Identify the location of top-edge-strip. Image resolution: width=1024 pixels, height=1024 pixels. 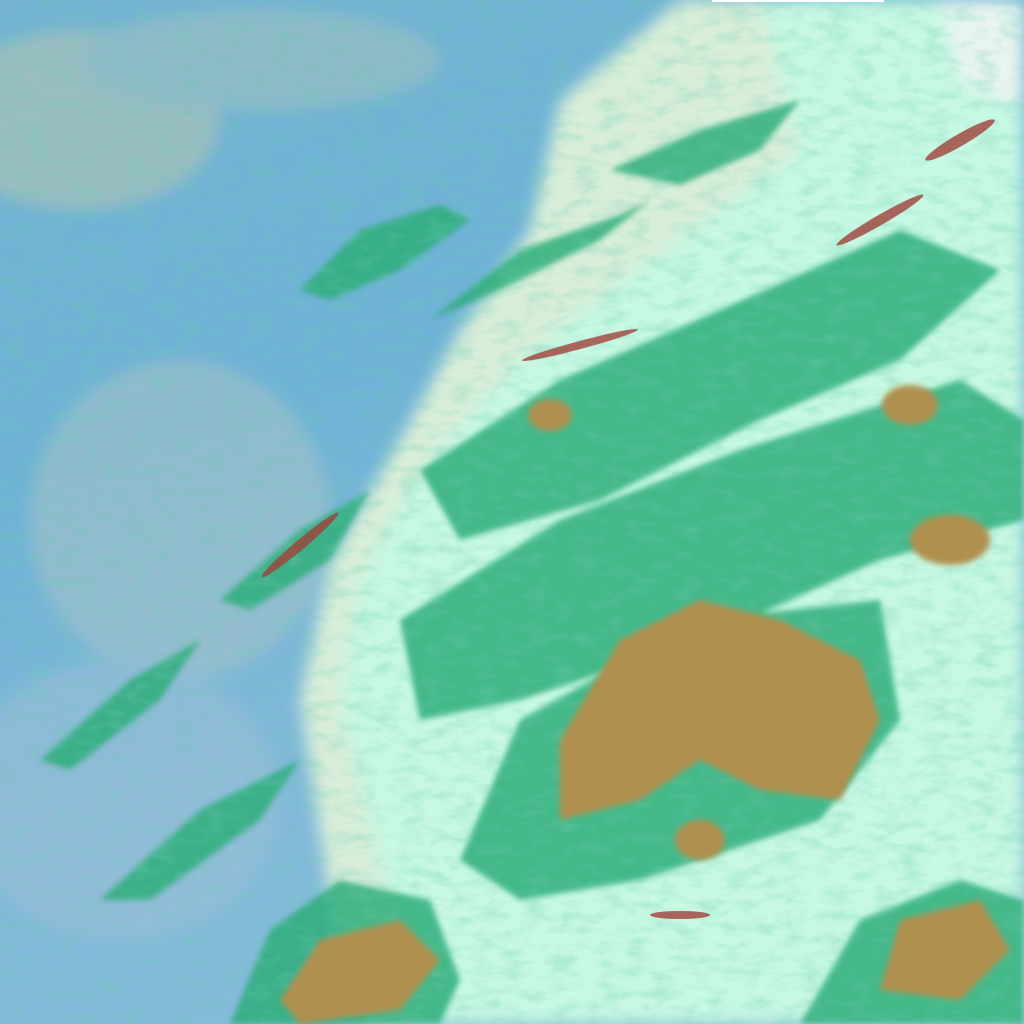
(798, 1).